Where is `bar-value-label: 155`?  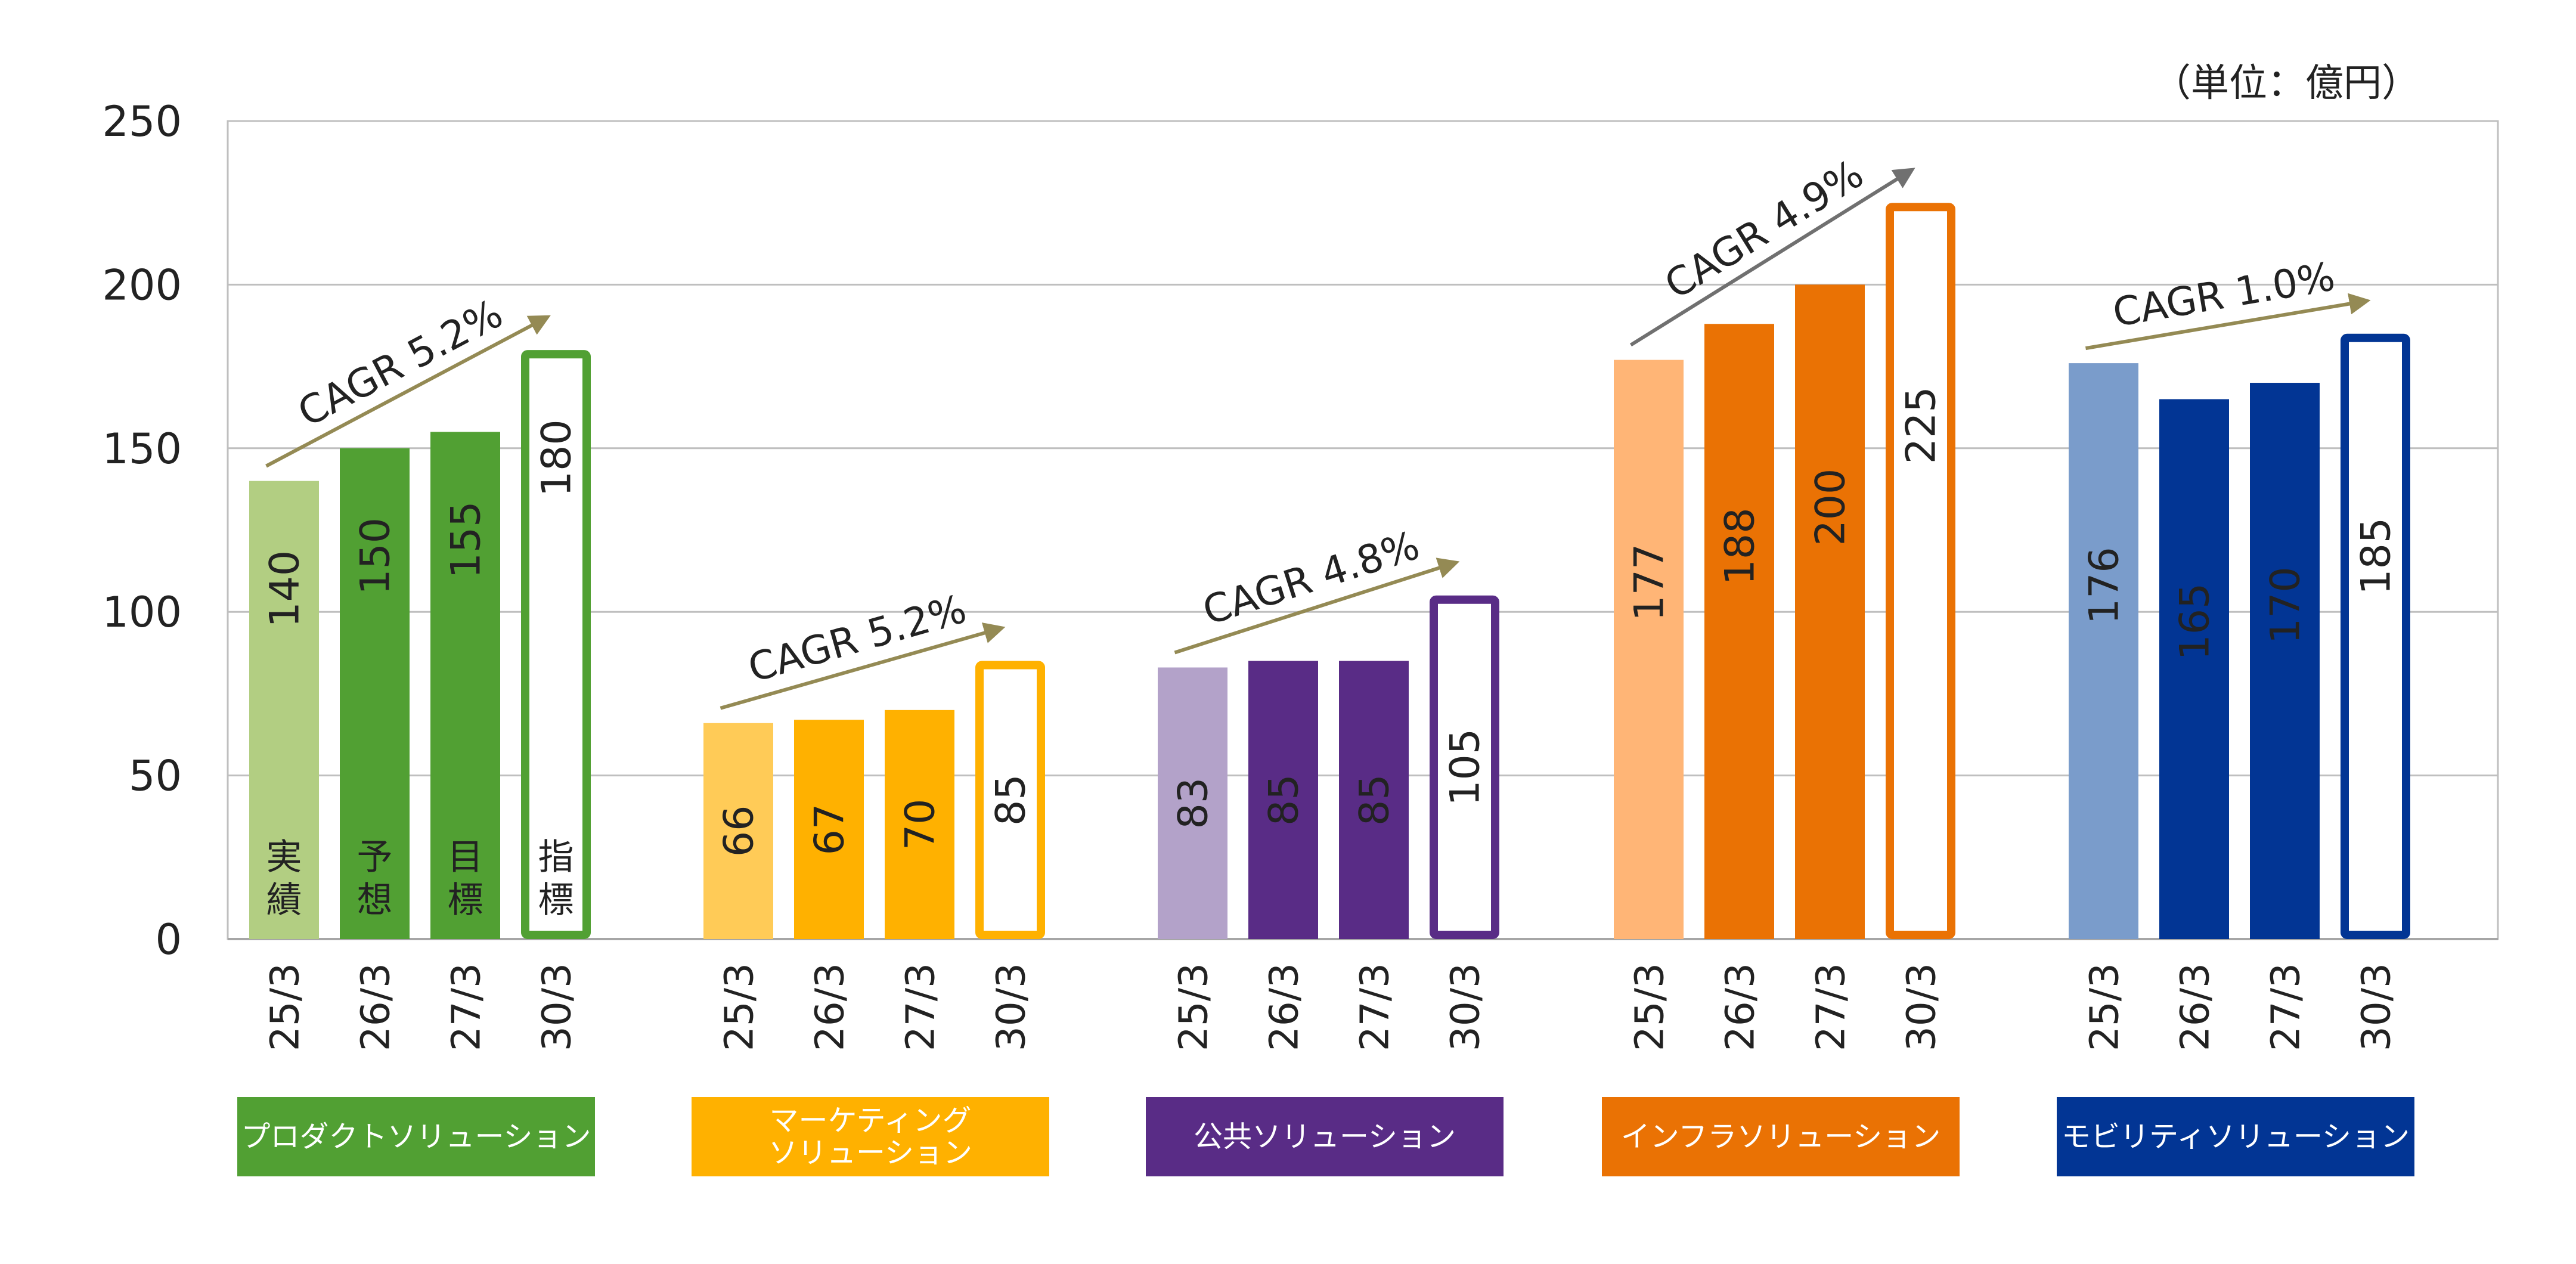 bar-value-label: 155 is located at coordinates (466, 540).